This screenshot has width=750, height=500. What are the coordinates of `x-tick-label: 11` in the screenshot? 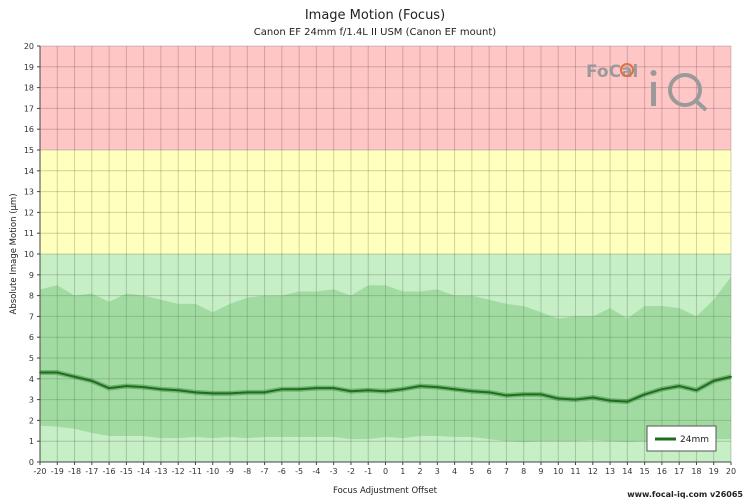 It's located at (575, 471).